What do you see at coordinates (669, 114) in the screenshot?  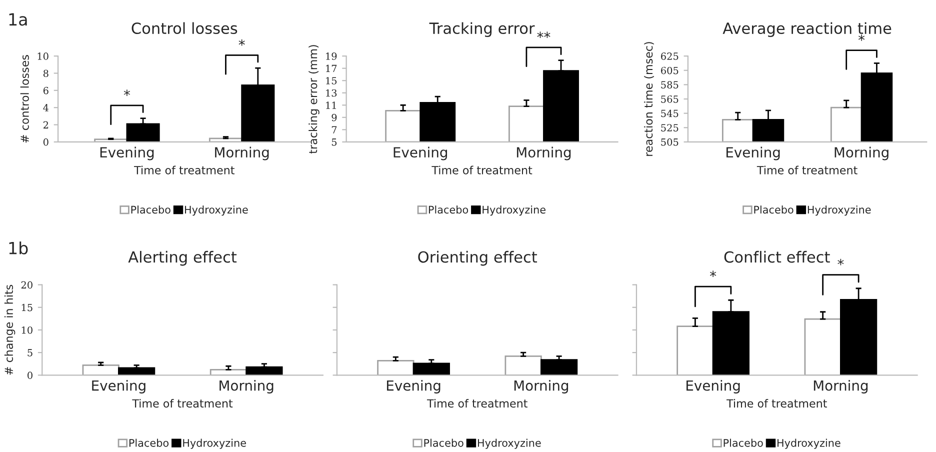 I see `y-tick-label: 545` at bounding box center [669, 114].